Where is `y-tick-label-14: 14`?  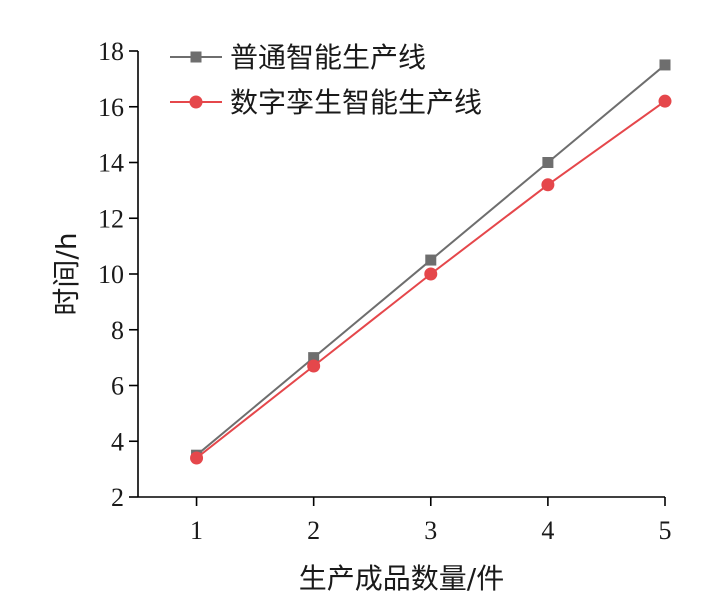
y-tick-label-14: 14 is located at coordinates (111, 163).